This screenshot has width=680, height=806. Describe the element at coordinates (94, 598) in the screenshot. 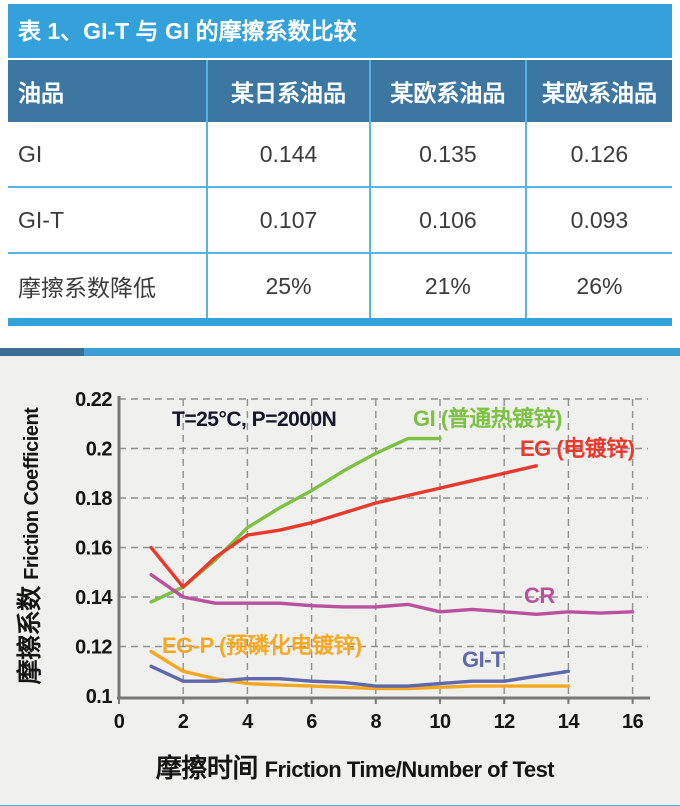

I see `svg-text: 0.14` at that location.